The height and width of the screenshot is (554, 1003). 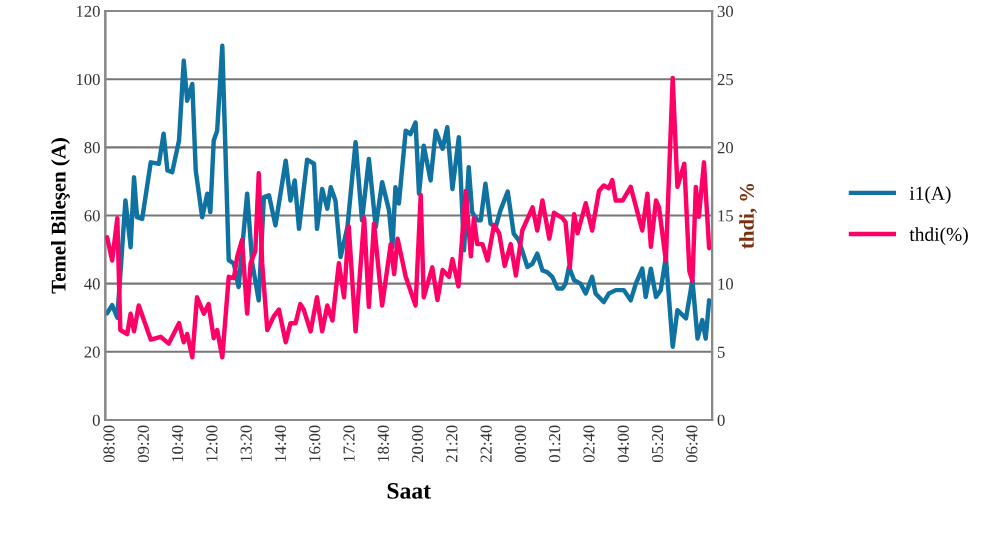 What do you see at coordinates (725, 148) in the screenshot?
I see `y2-tick-label: 20` at bounding box center [725, 148].